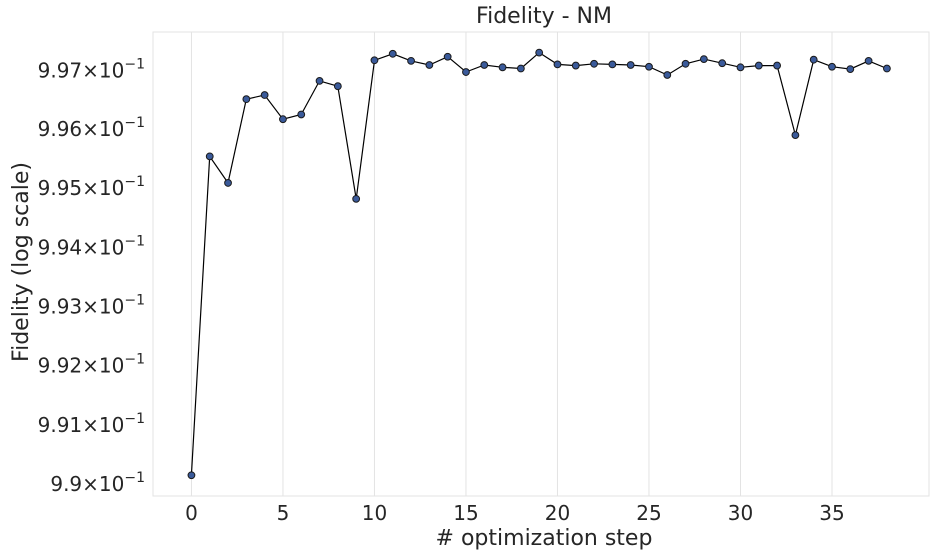 The width and height of the screenshot is (938, 556). I want to click on y-tick-label: 9.91×10⁻¹, so click(91, 424).